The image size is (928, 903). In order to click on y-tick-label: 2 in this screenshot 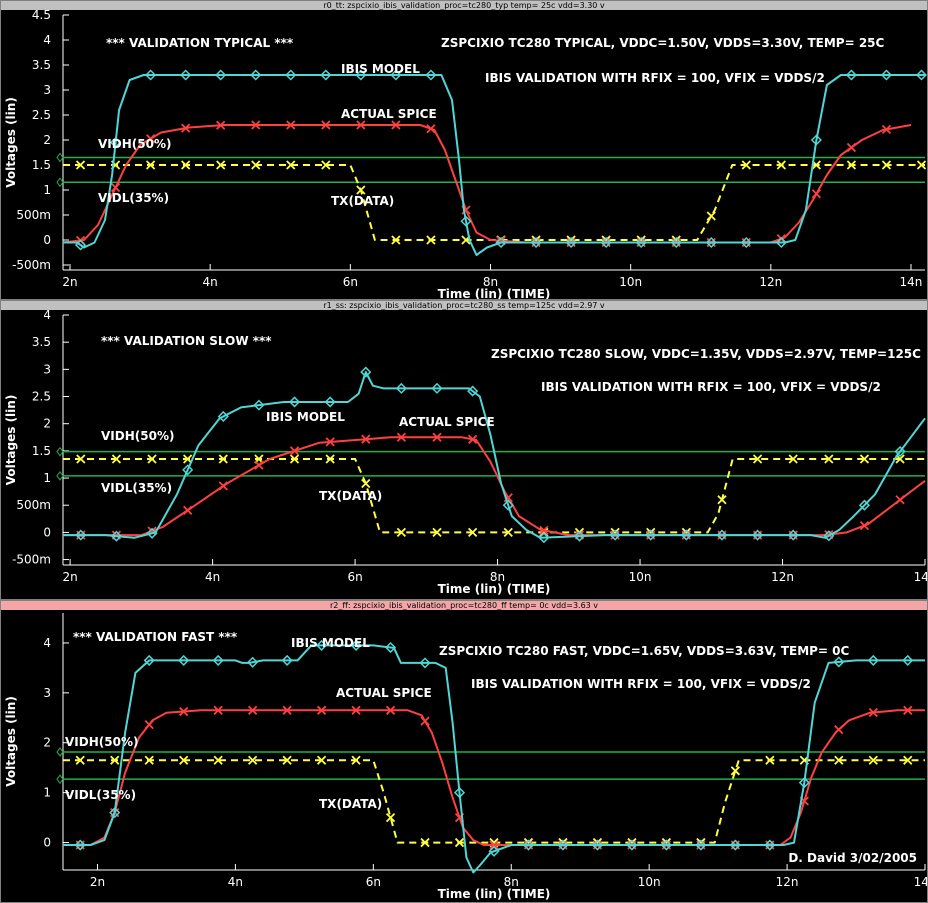, I will do `click(47, 424)`.